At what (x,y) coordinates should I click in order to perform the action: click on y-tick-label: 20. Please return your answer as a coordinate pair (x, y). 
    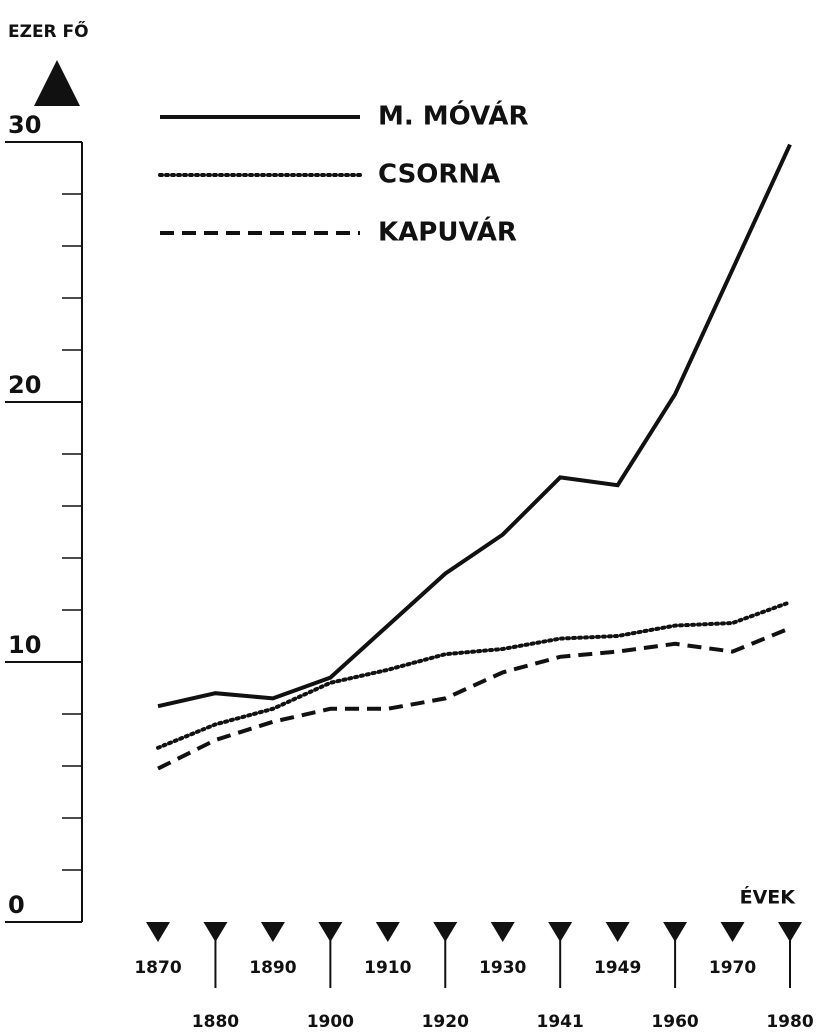
    Looking at the image, I should click on (24, 385).